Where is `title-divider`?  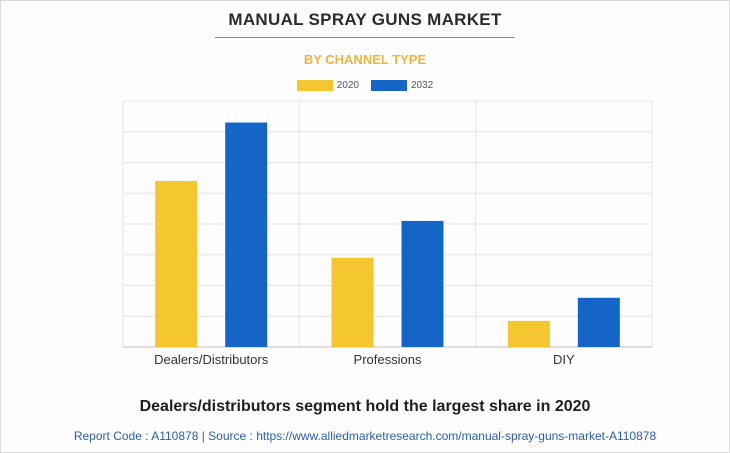 title-divider is located at coordinates (365, 37).